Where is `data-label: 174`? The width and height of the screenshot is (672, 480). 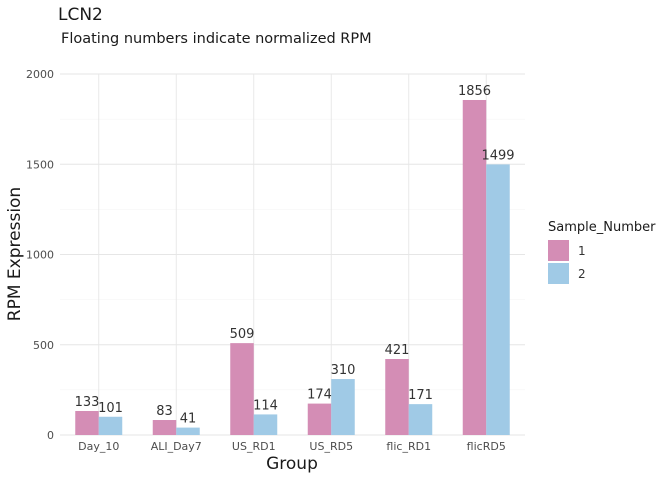
data-label: 174 is located at coordinates (319, 395).